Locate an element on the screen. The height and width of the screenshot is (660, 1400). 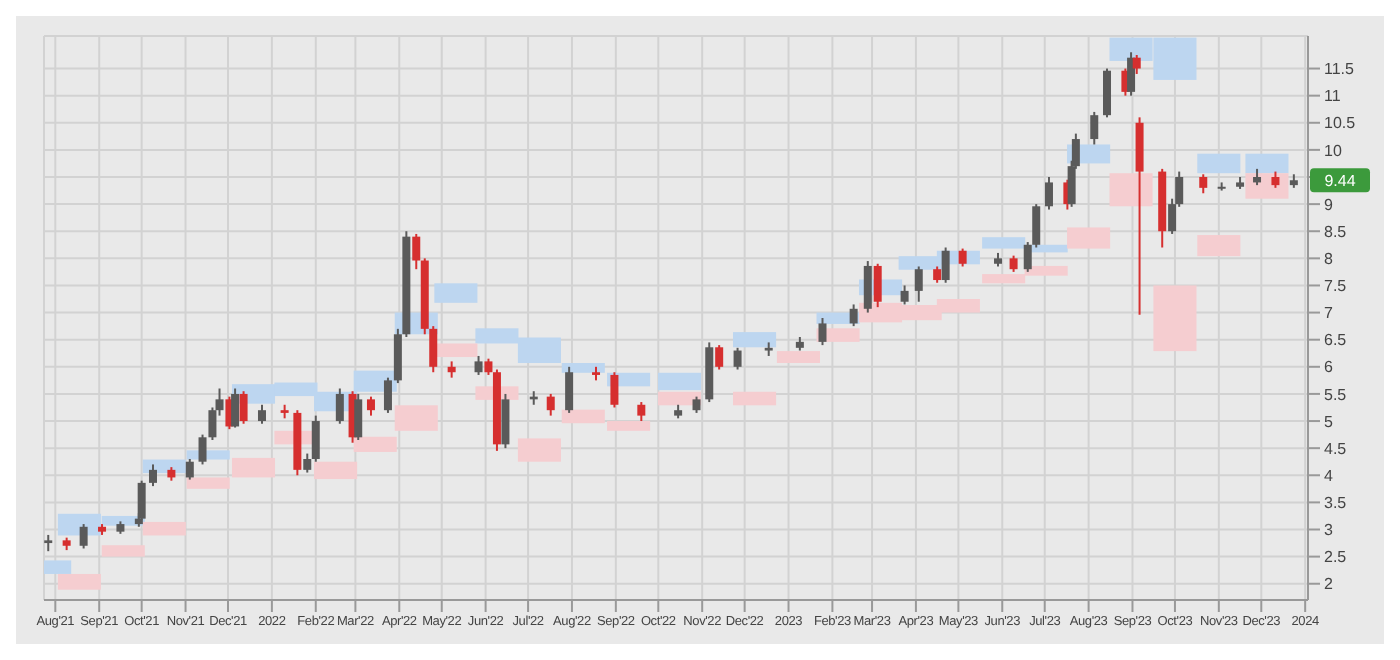
y-tick-label: 11.5 is located at coordinates (1340, 69).